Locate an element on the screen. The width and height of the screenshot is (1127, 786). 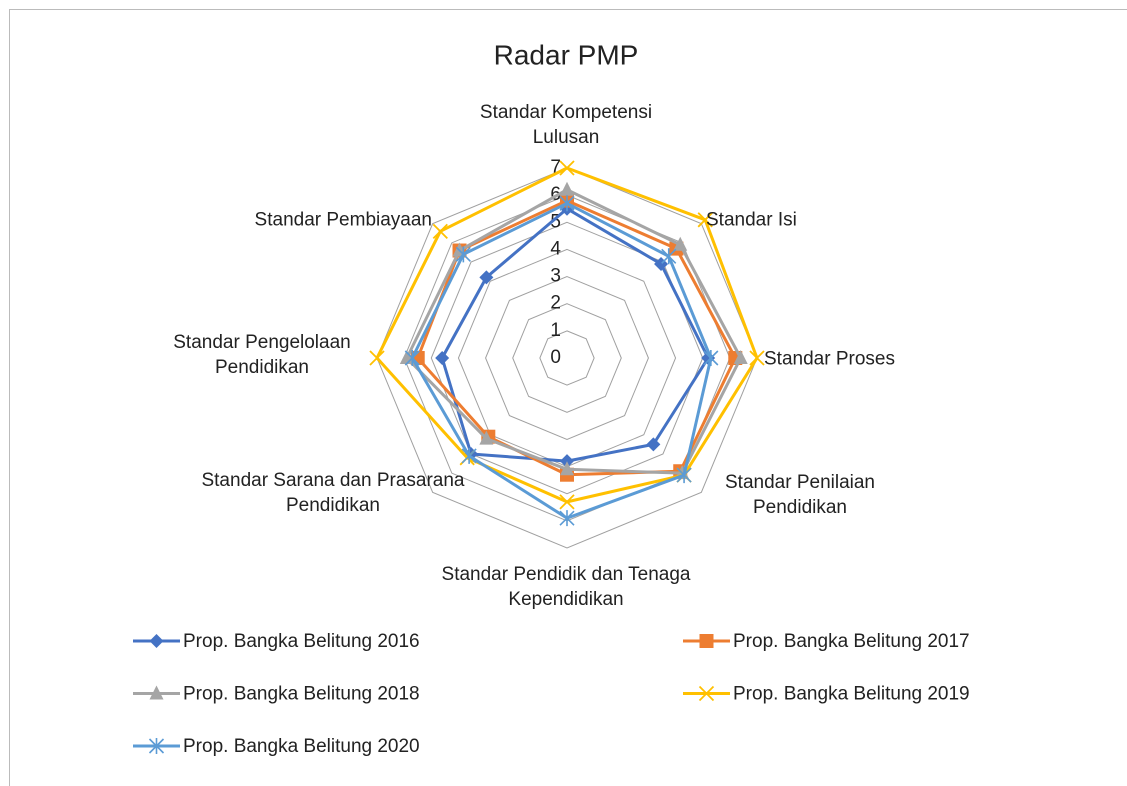
r-tick-label: 4 is located at coordinates (555, 248).